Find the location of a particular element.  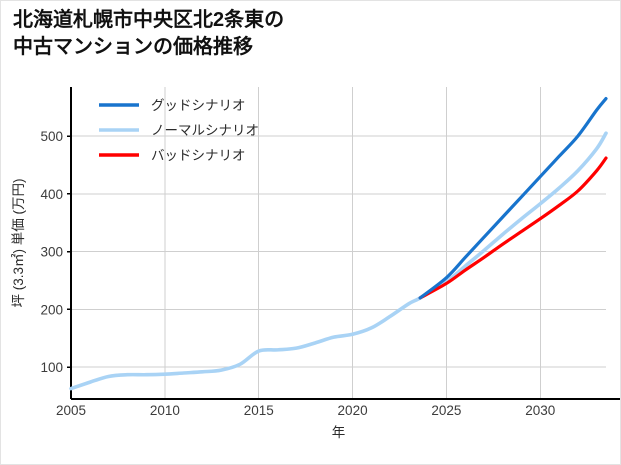

legend-label-0: グッドシナリオ is located at coordinates (198, 105).